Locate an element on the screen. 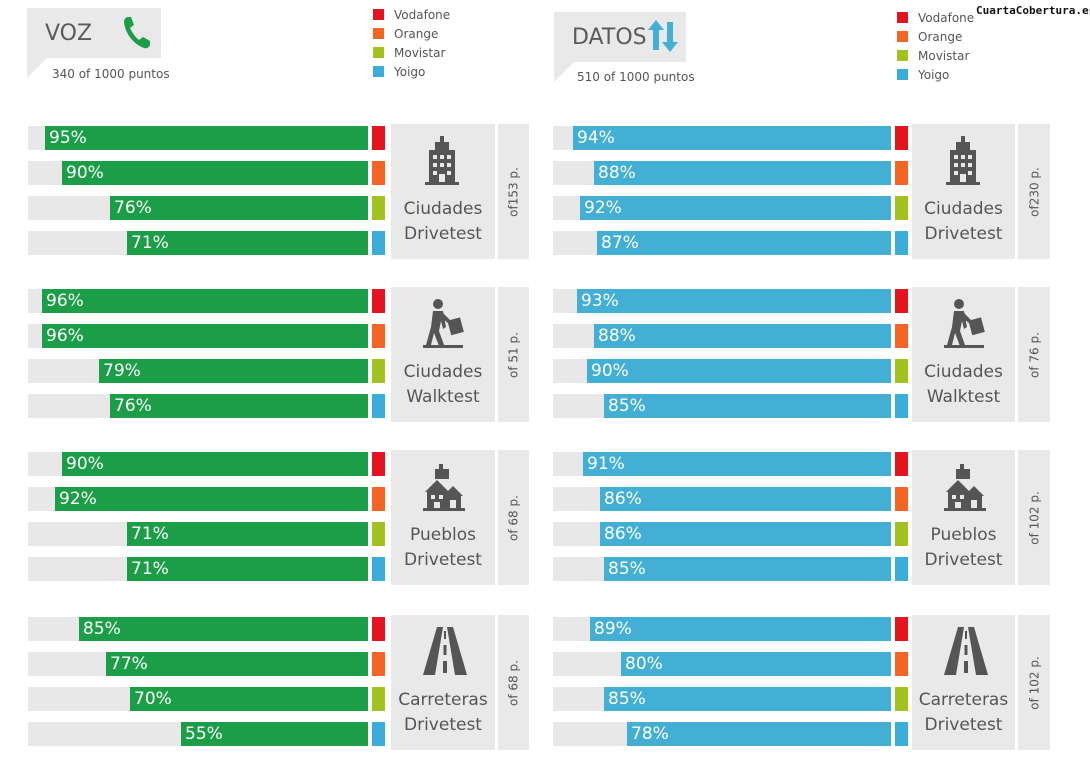 The width and height of the screenshot is (1090, 758). voz-points-box: of 68 p. is located at coordinates (513, 682).